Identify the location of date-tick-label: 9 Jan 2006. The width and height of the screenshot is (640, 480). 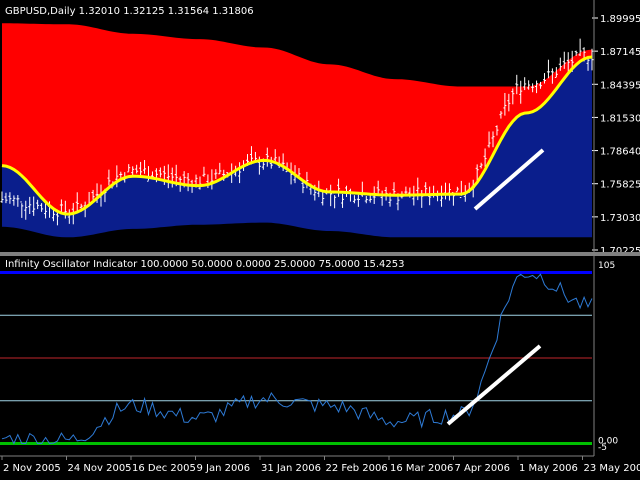
(224, 468).